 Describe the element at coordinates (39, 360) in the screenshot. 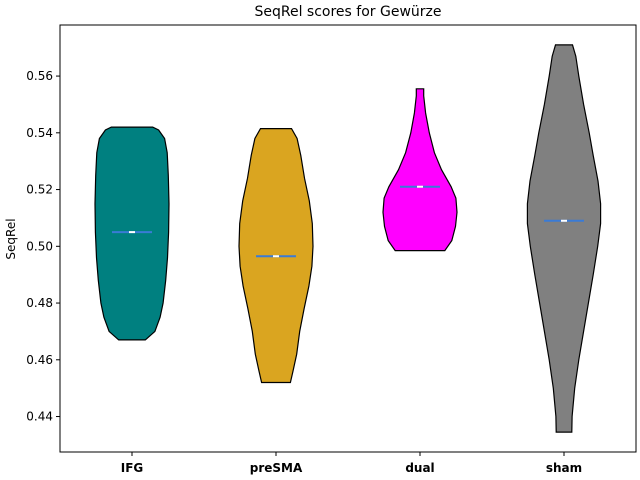

I see `y-tick-label: 0.46` at that location.